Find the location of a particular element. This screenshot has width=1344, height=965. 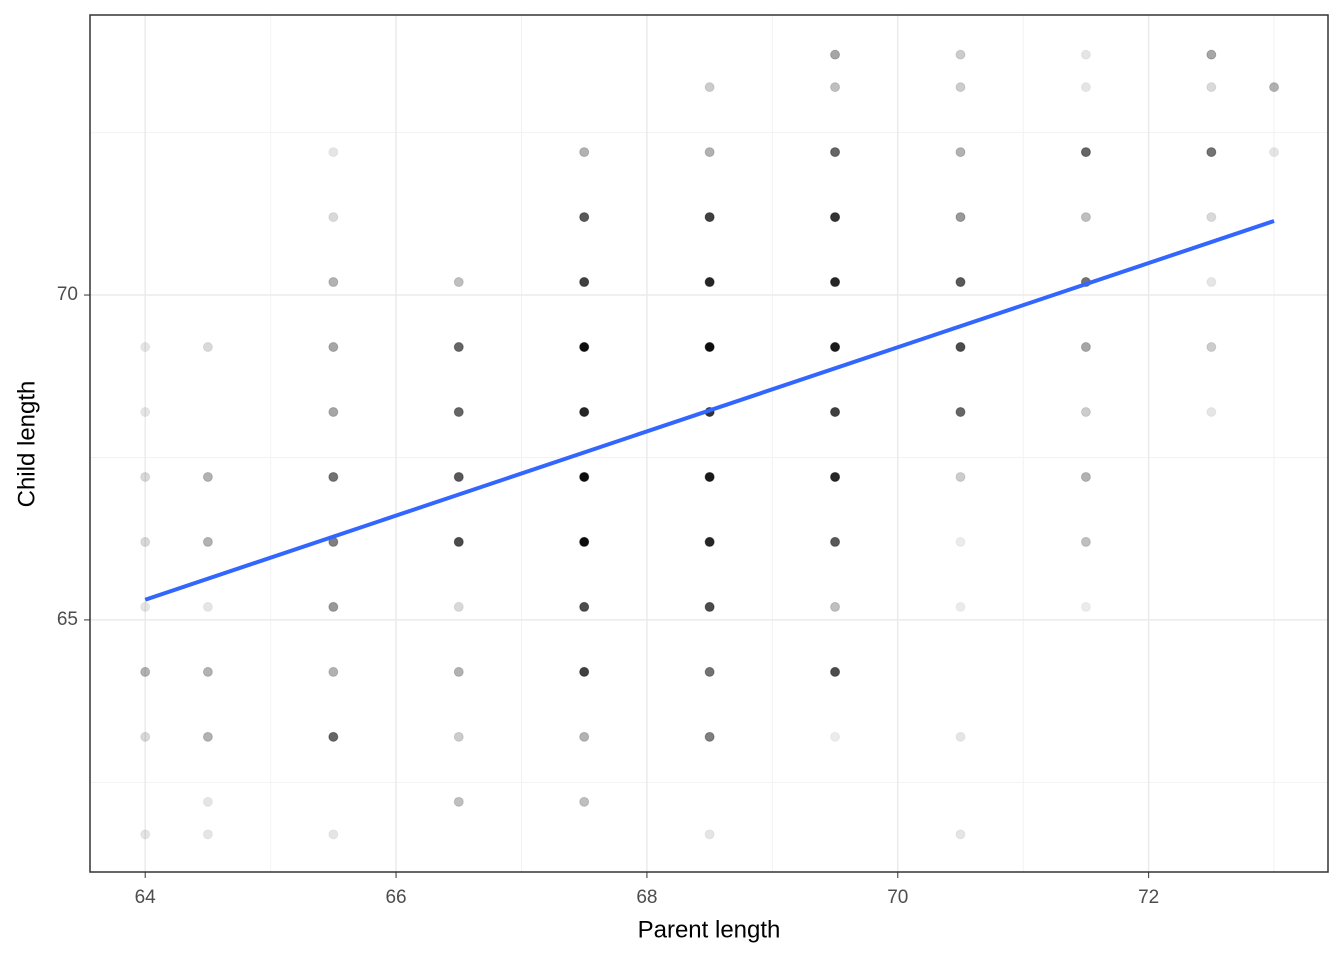

x-tick-label: 68 is located at coordinates (646, 897).